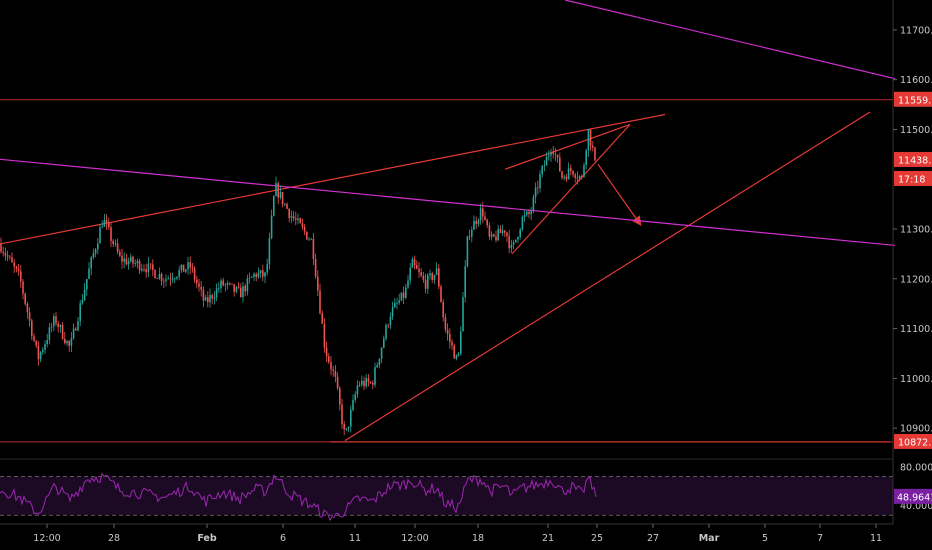 Image resolution: width=932 pixels, height=550 pixels. Describe the element at coordinates (114, 538) in the screenshot. I see `time-tick-label: 28` at that location.